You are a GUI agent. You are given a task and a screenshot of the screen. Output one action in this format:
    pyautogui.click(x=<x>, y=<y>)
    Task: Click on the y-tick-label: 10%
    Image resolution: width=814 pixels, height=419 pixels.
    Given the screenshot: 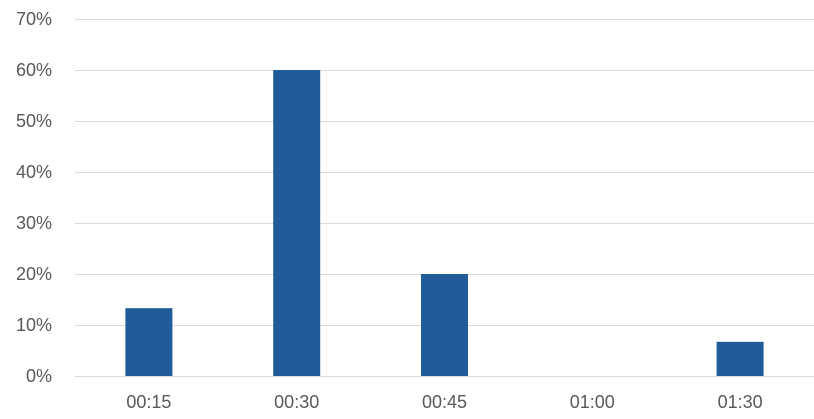 What is the action you would take?
    pyautogui.click(x=34, y=325)
    